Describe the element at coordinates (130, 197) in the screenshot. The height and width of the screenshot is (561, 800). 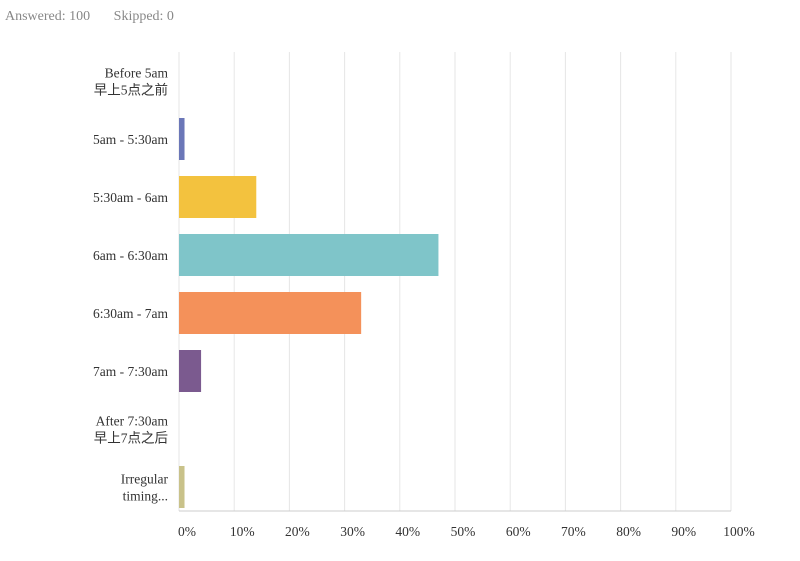
I see `category-label: 5:30am - 6am` at that location.